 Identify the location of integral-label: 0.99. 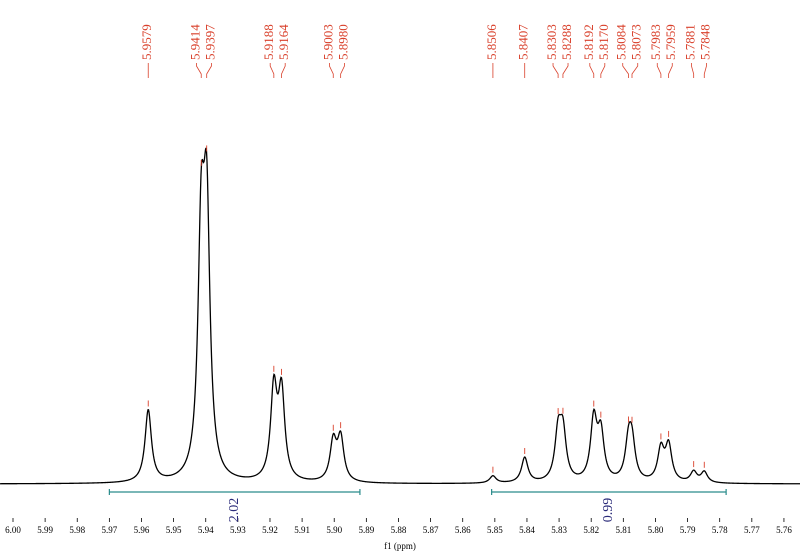
(608, 510).